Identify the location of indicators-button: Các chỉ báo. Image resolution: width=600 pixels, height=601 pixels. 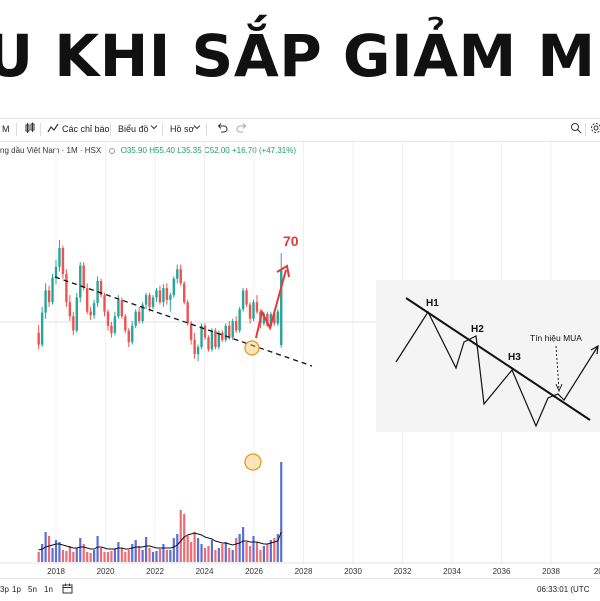
(86, 129).